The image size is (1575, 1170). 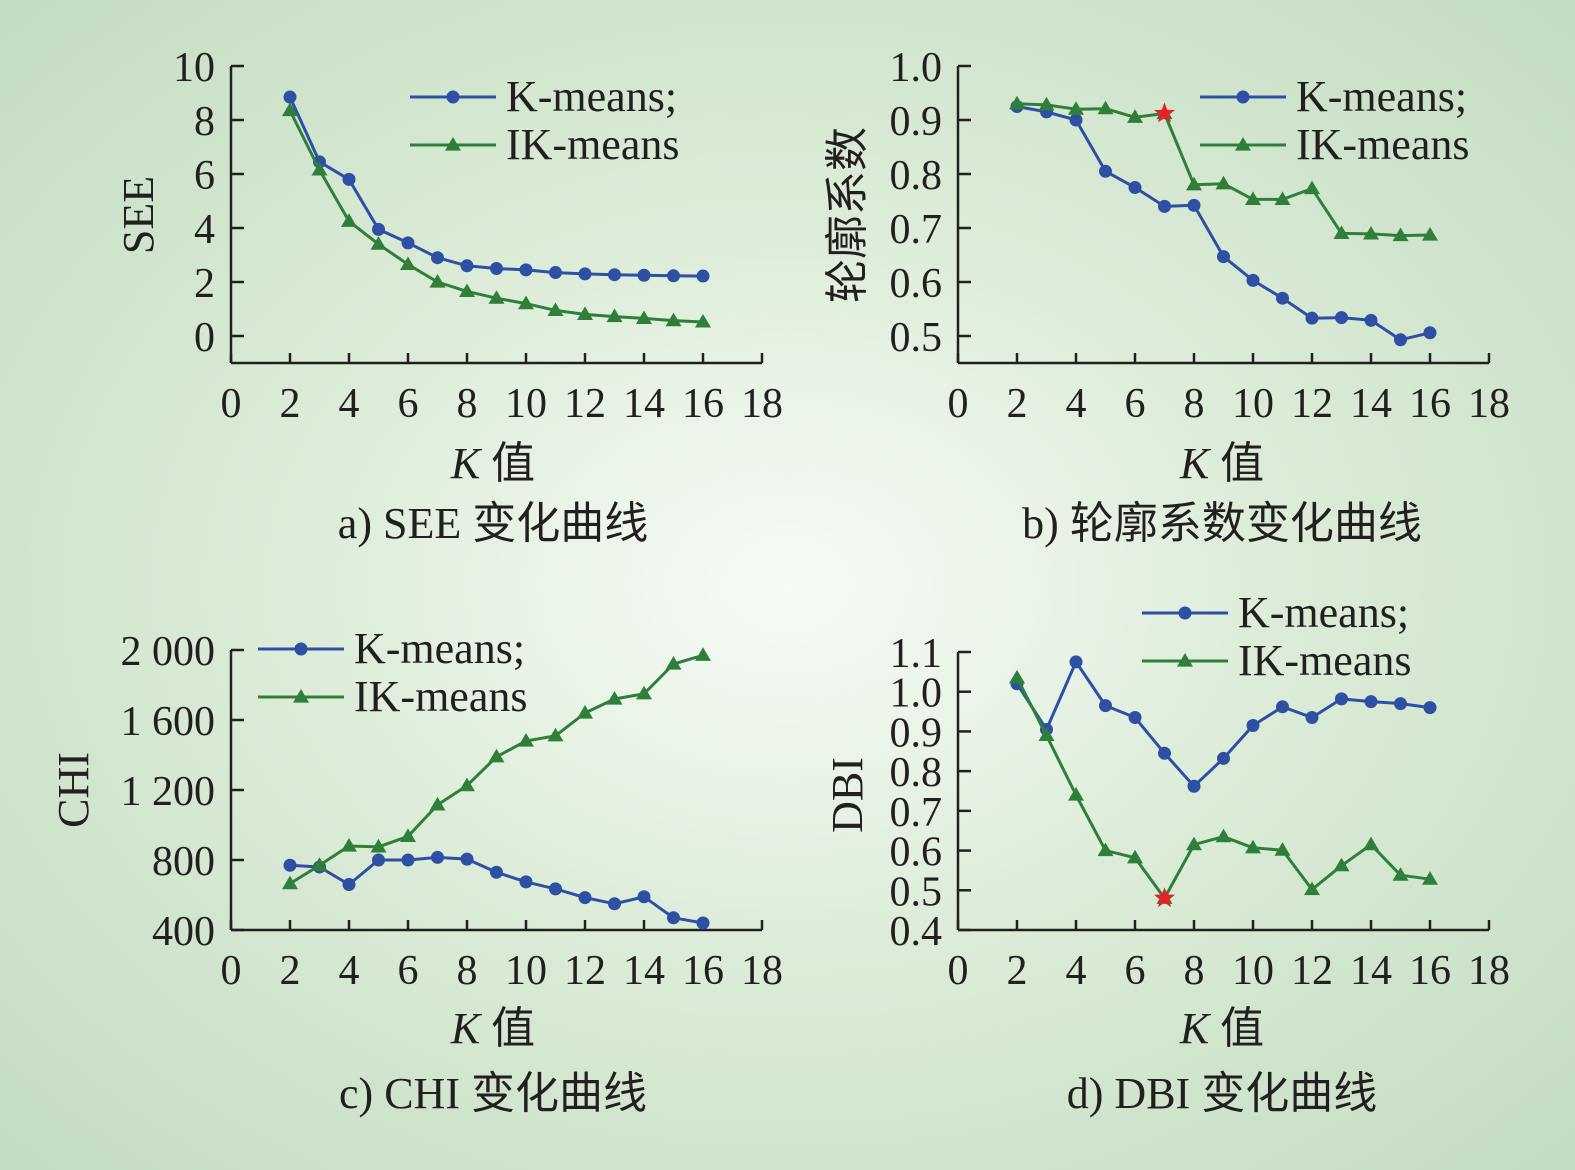 What do you see at coordinates (644, 404) in the screenshot?
I see `x-tick-label-see: 14` at bounding box center [644, 404].